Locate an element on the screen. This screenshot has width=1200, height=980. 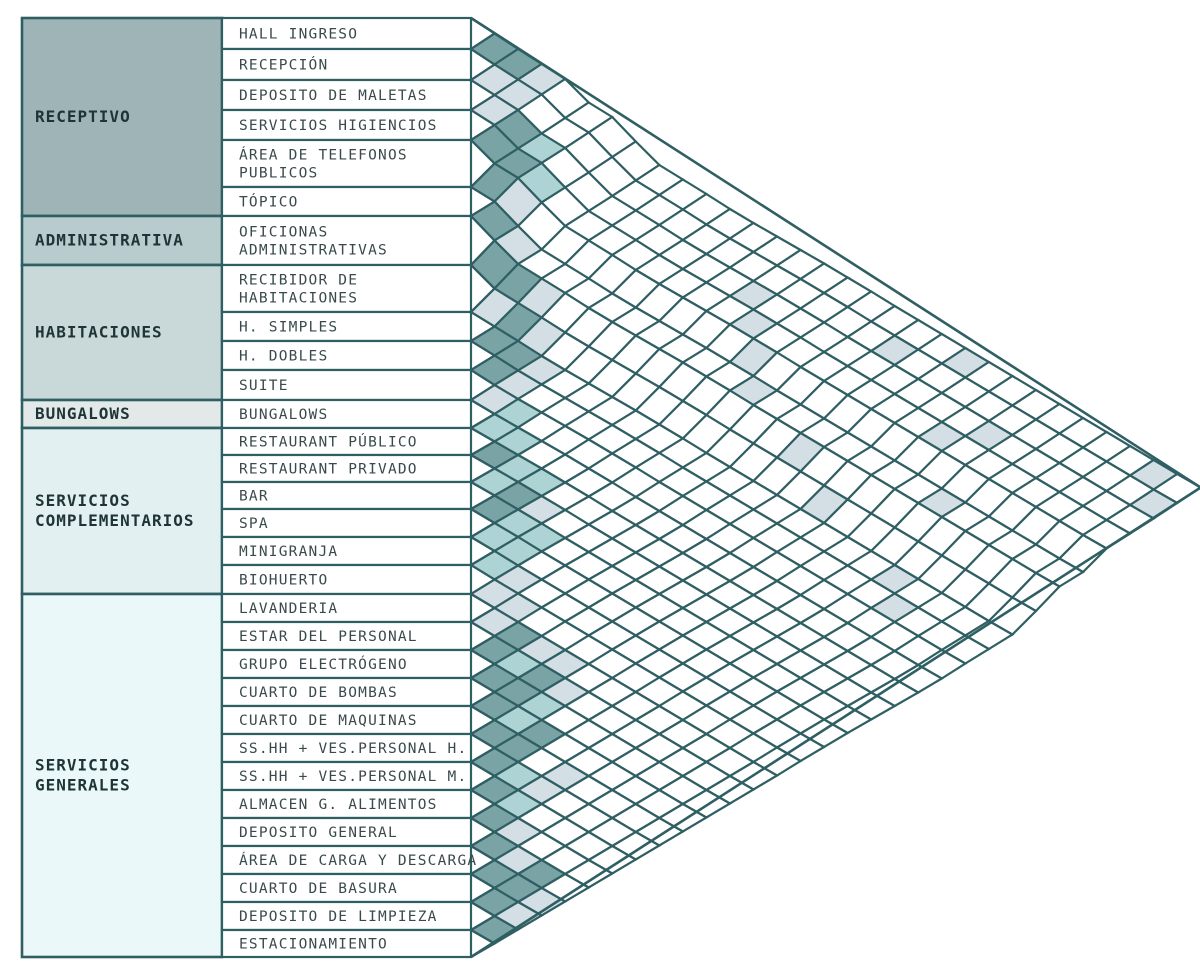
space-label: SERVICIOS HIGIENCIOS is located at coordinates (338, 126).